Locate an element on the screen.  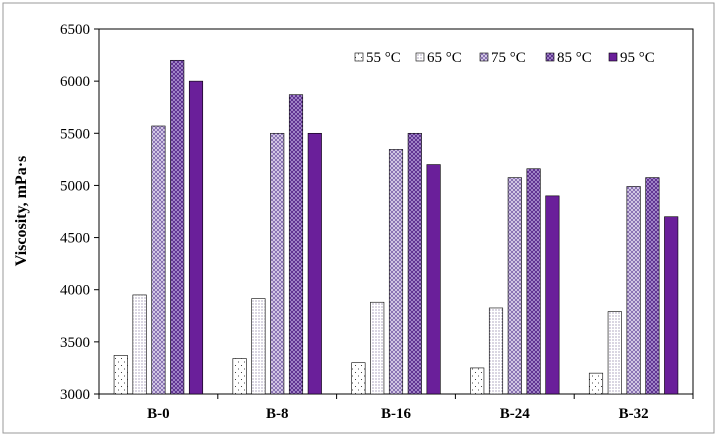
y-tick-label: 6500 is located at coordinates (75, 30).